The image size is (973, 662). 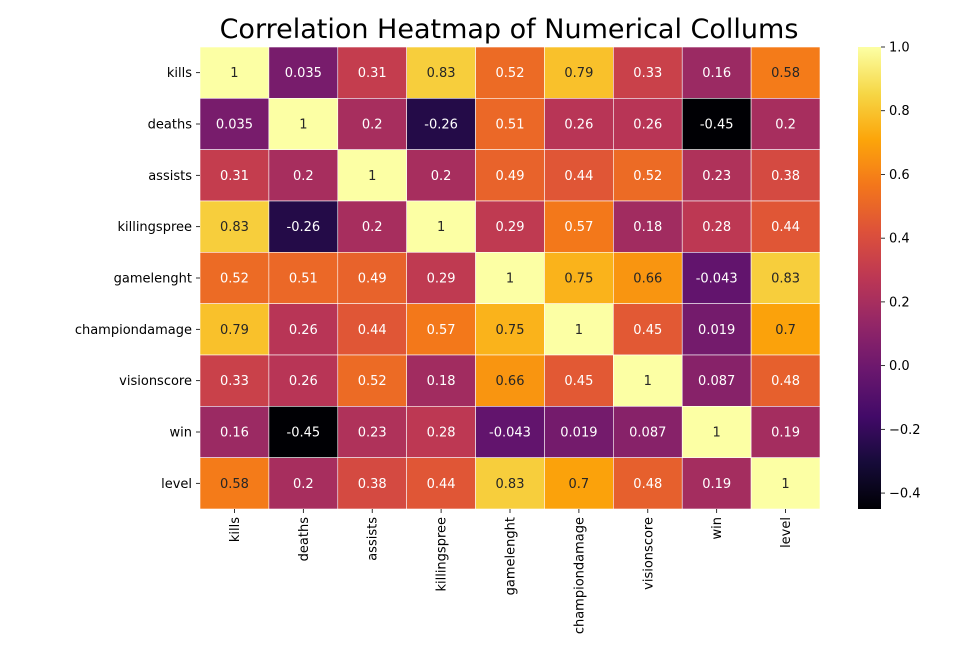 What do you see at coordinates (234, 278) in the screenshot?
I see `heatmap-cell-gamelenght-kills` at bounding box center [234, 278].